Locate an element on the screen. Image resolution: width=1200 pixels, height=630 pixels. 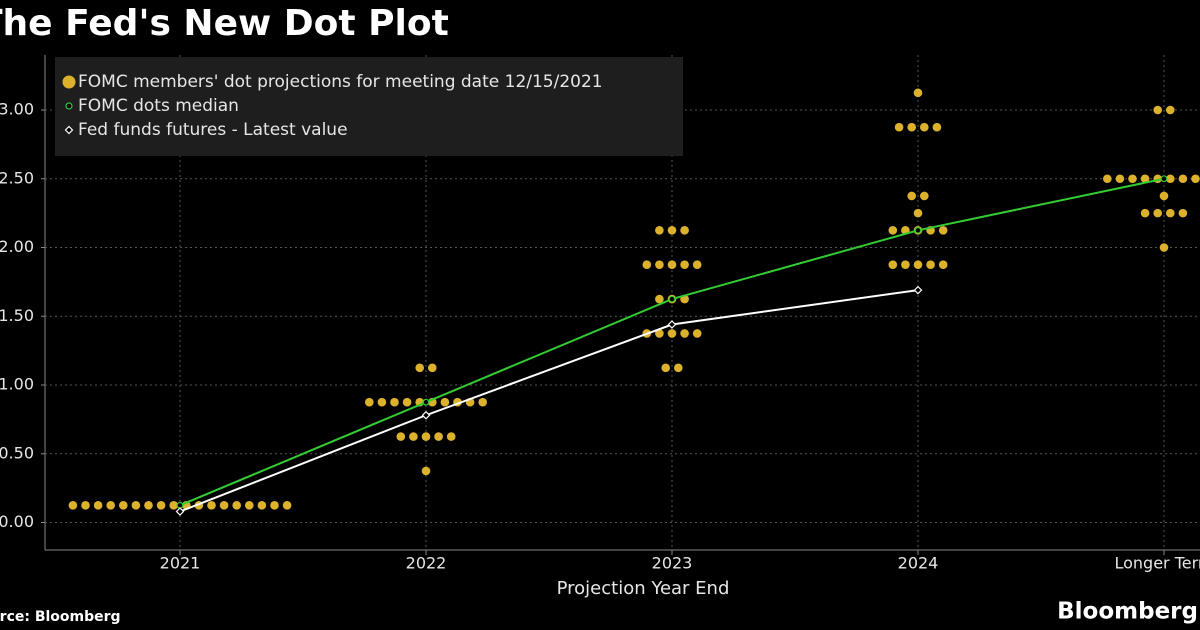
y-tick-label: 0.50 is located at coordinates (17, 452).